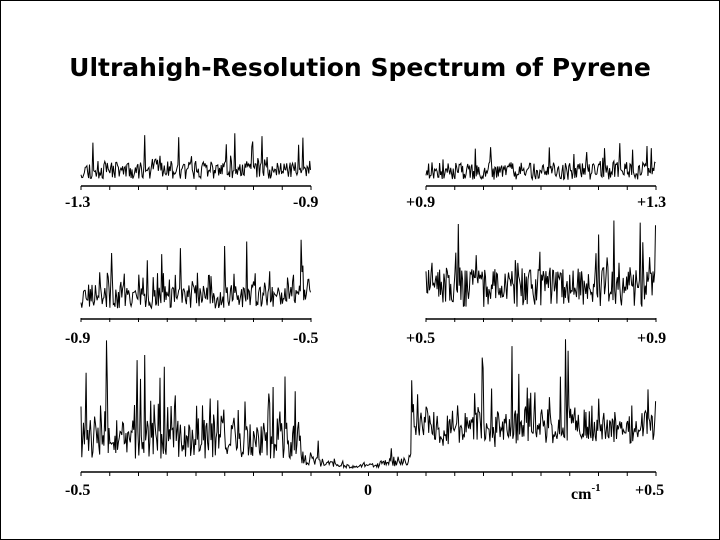 The image size is (720, 540). What do you see at coordinates (368, 490) in the screenshot?
I see `tick-label-bottom-middle: 0` at bounding box center [368, 490].